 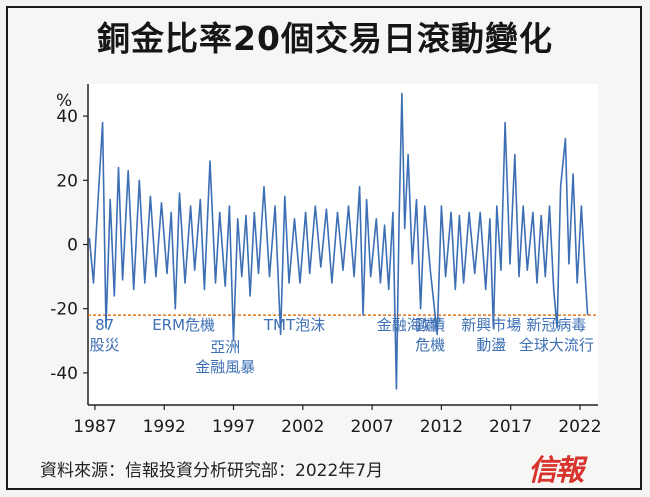 I want to click on x-tick-label: 1997, so click(x=233, y=427).